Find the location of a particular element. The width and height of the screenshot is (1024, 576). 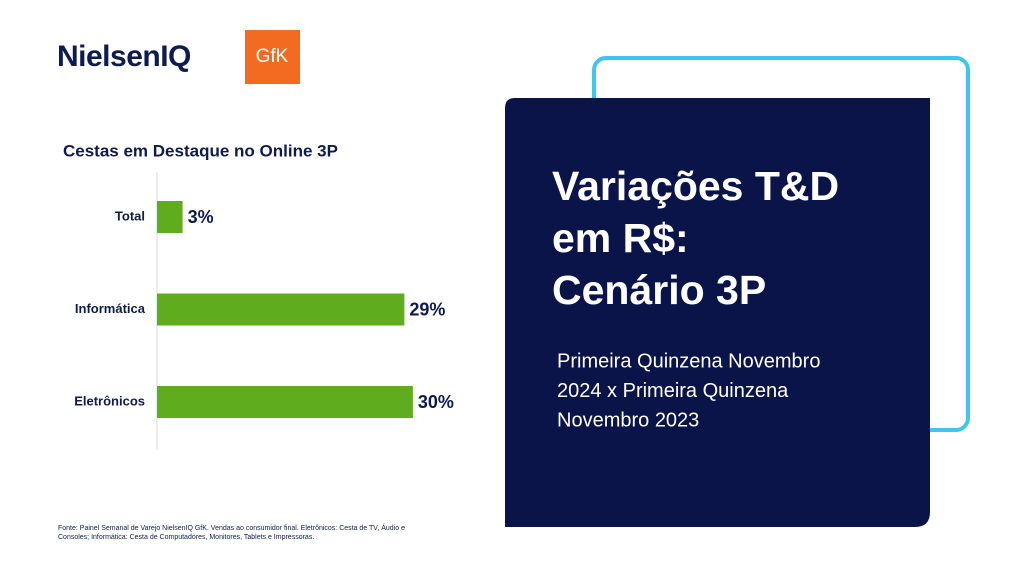

category-label: Total is located at coordinates (130, 215).